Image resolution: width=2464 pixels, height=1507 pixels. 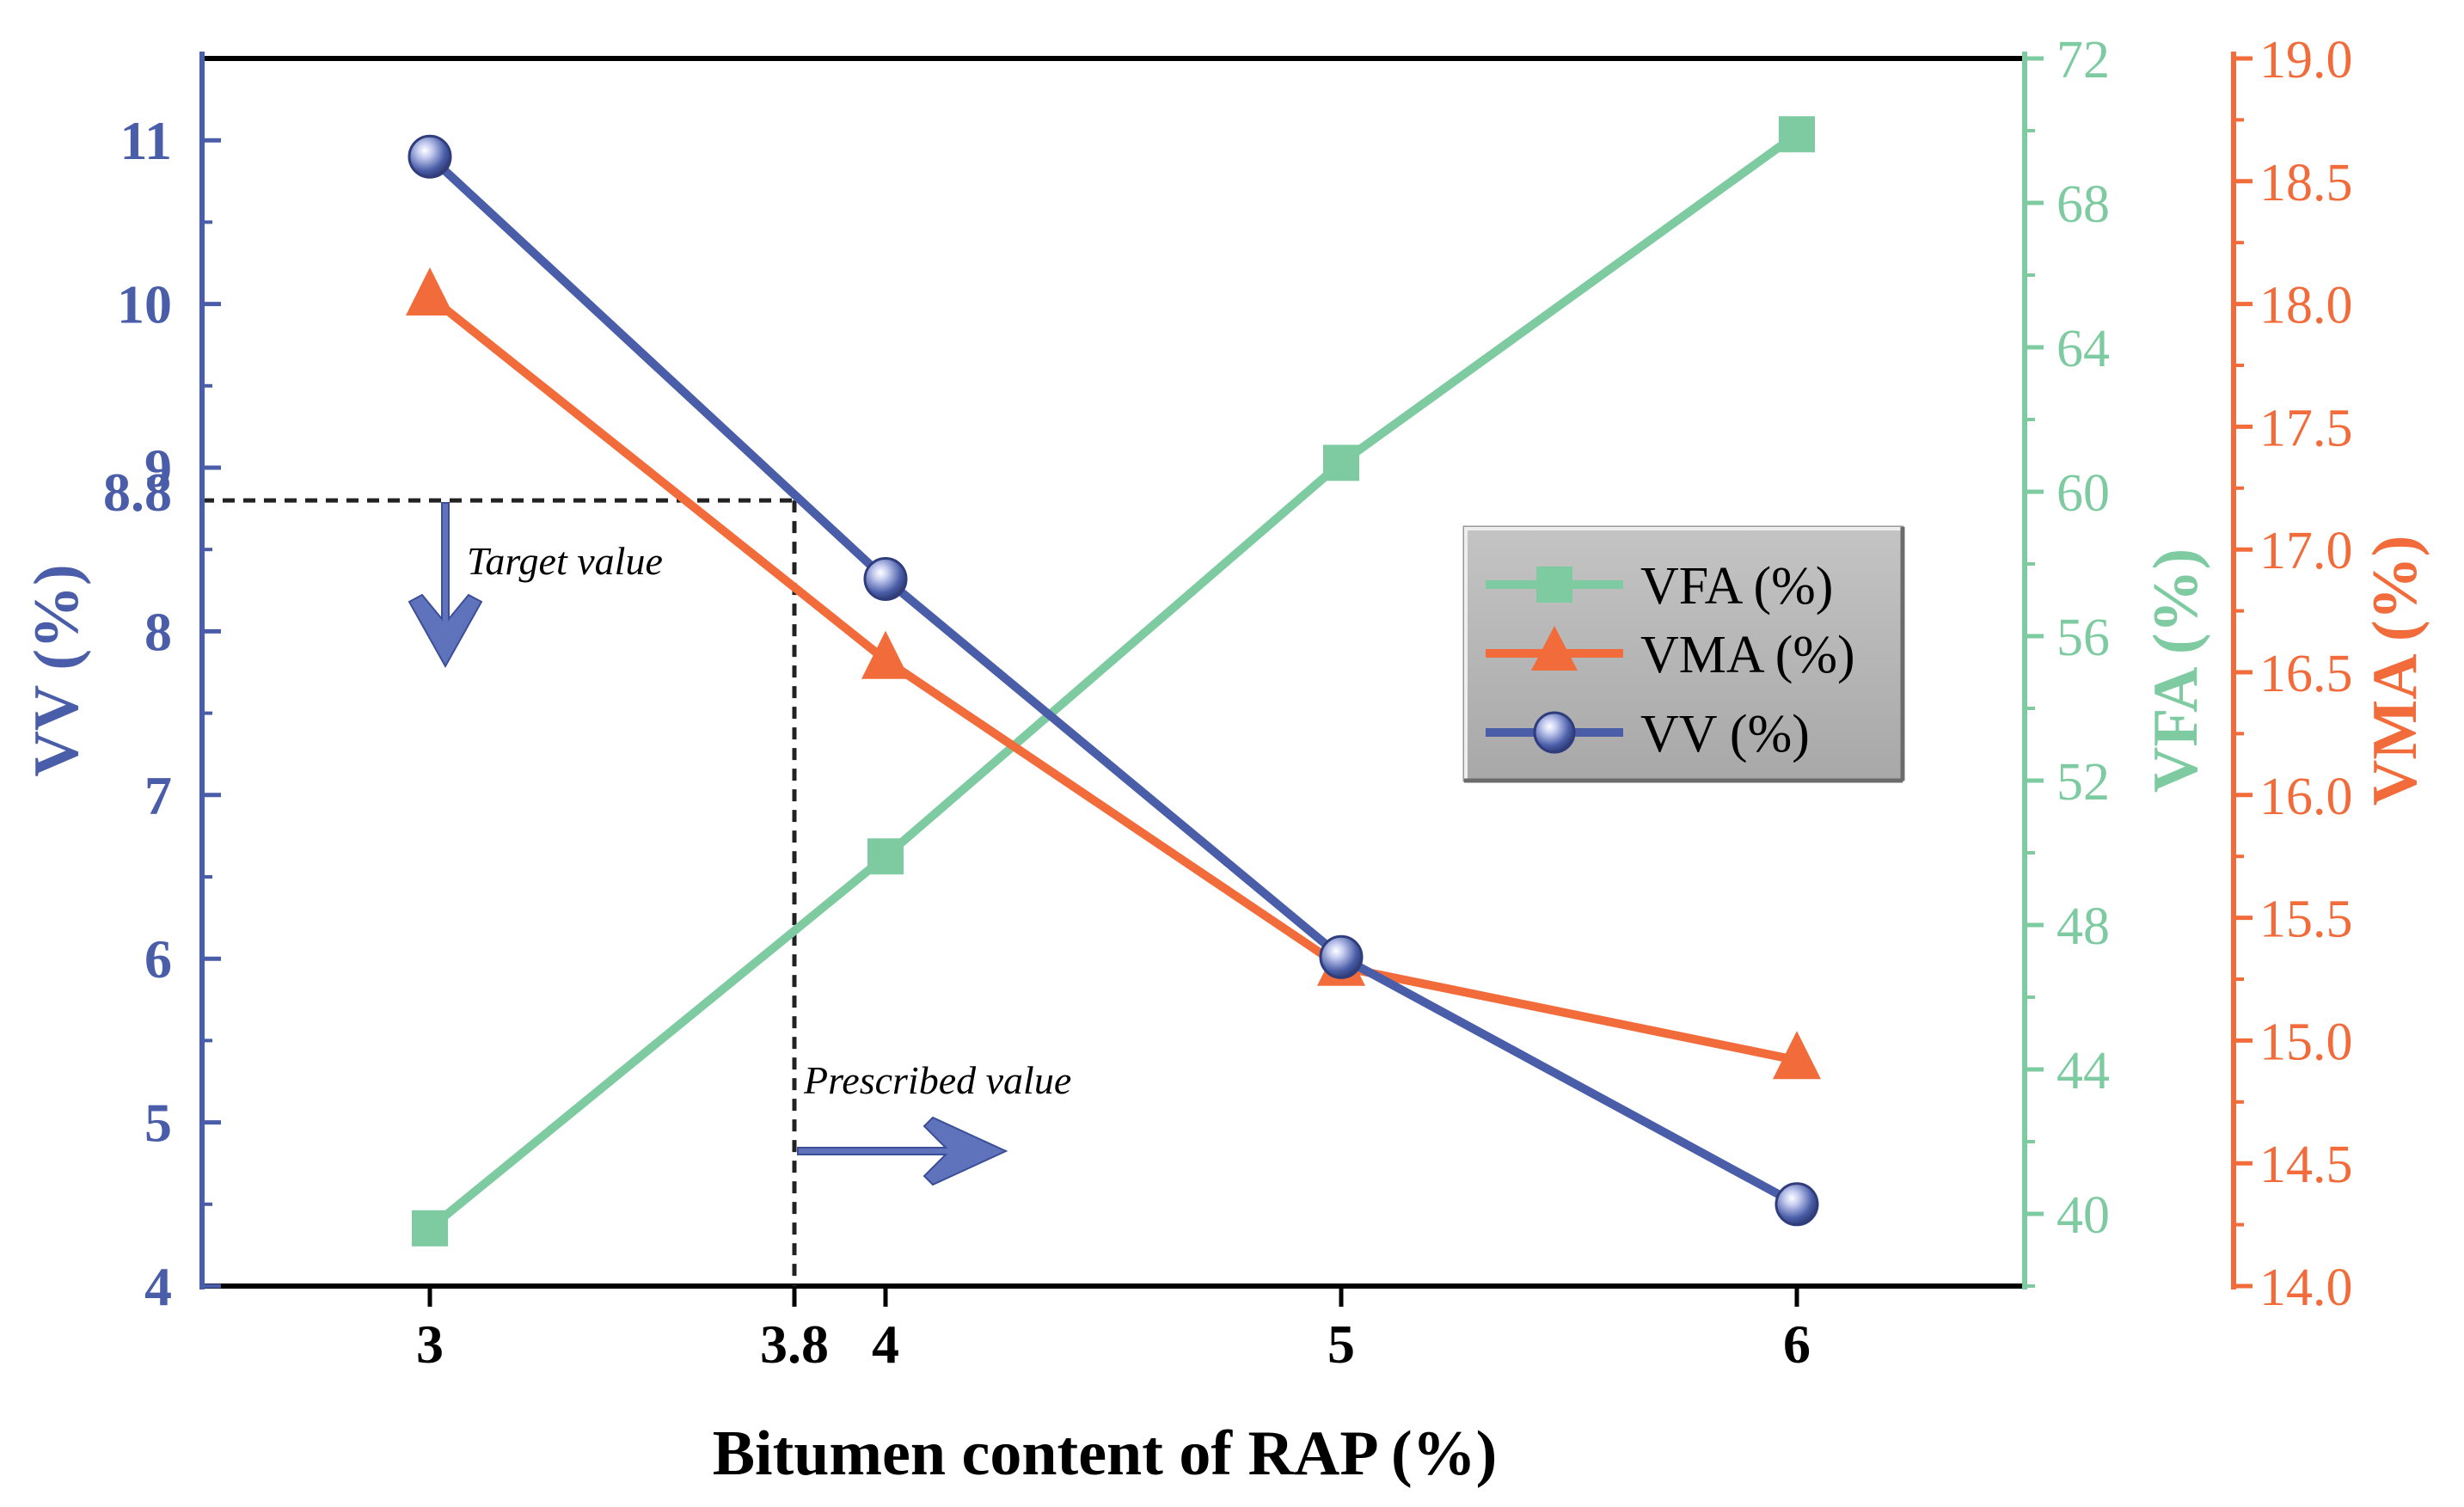 I want to click on vv-tick-label: 10, so click(x=144, y=304).